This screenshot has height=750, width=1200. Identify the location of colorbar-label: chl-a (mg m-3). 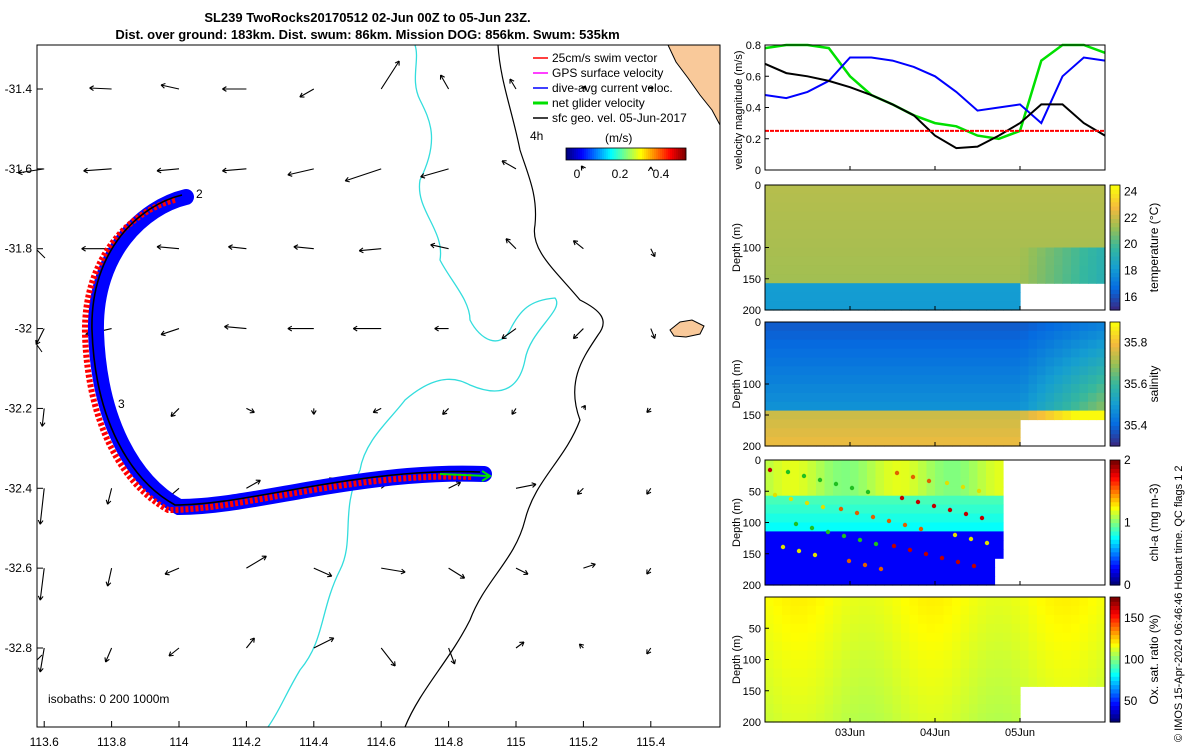
(1154, 522).